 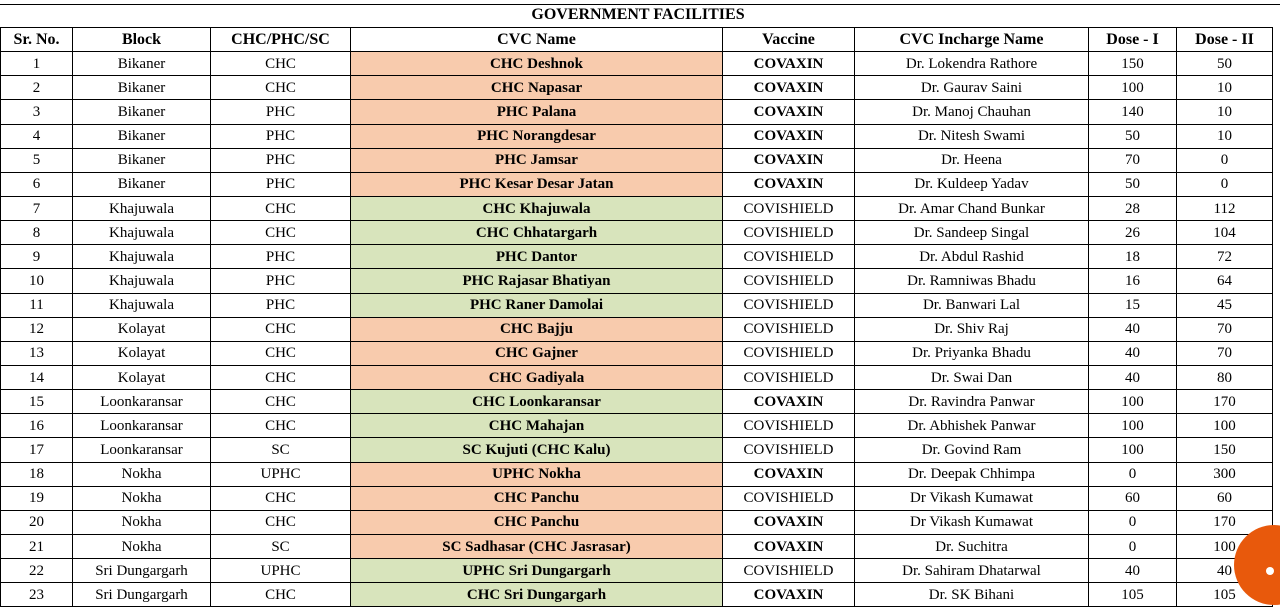 What do you see at coordinates (971, 522) in the screenshot?
I see `cell-cvc-incharge: Dr Vikash Kumawat` at bounding box center [971, 522].